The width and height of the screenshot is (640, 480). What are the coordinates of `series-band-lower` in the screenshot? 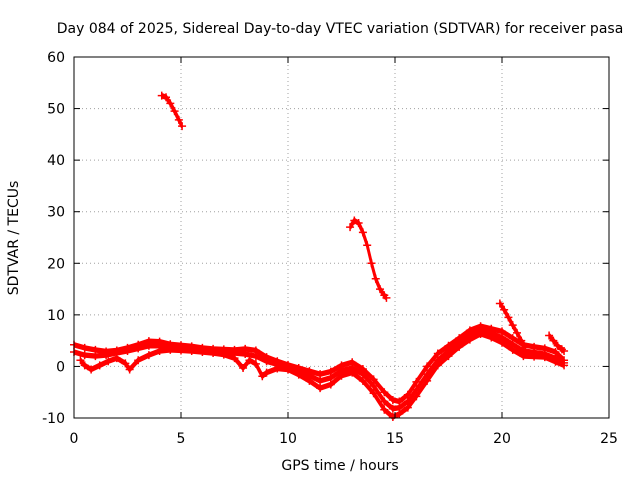 It's located at (322, 375).